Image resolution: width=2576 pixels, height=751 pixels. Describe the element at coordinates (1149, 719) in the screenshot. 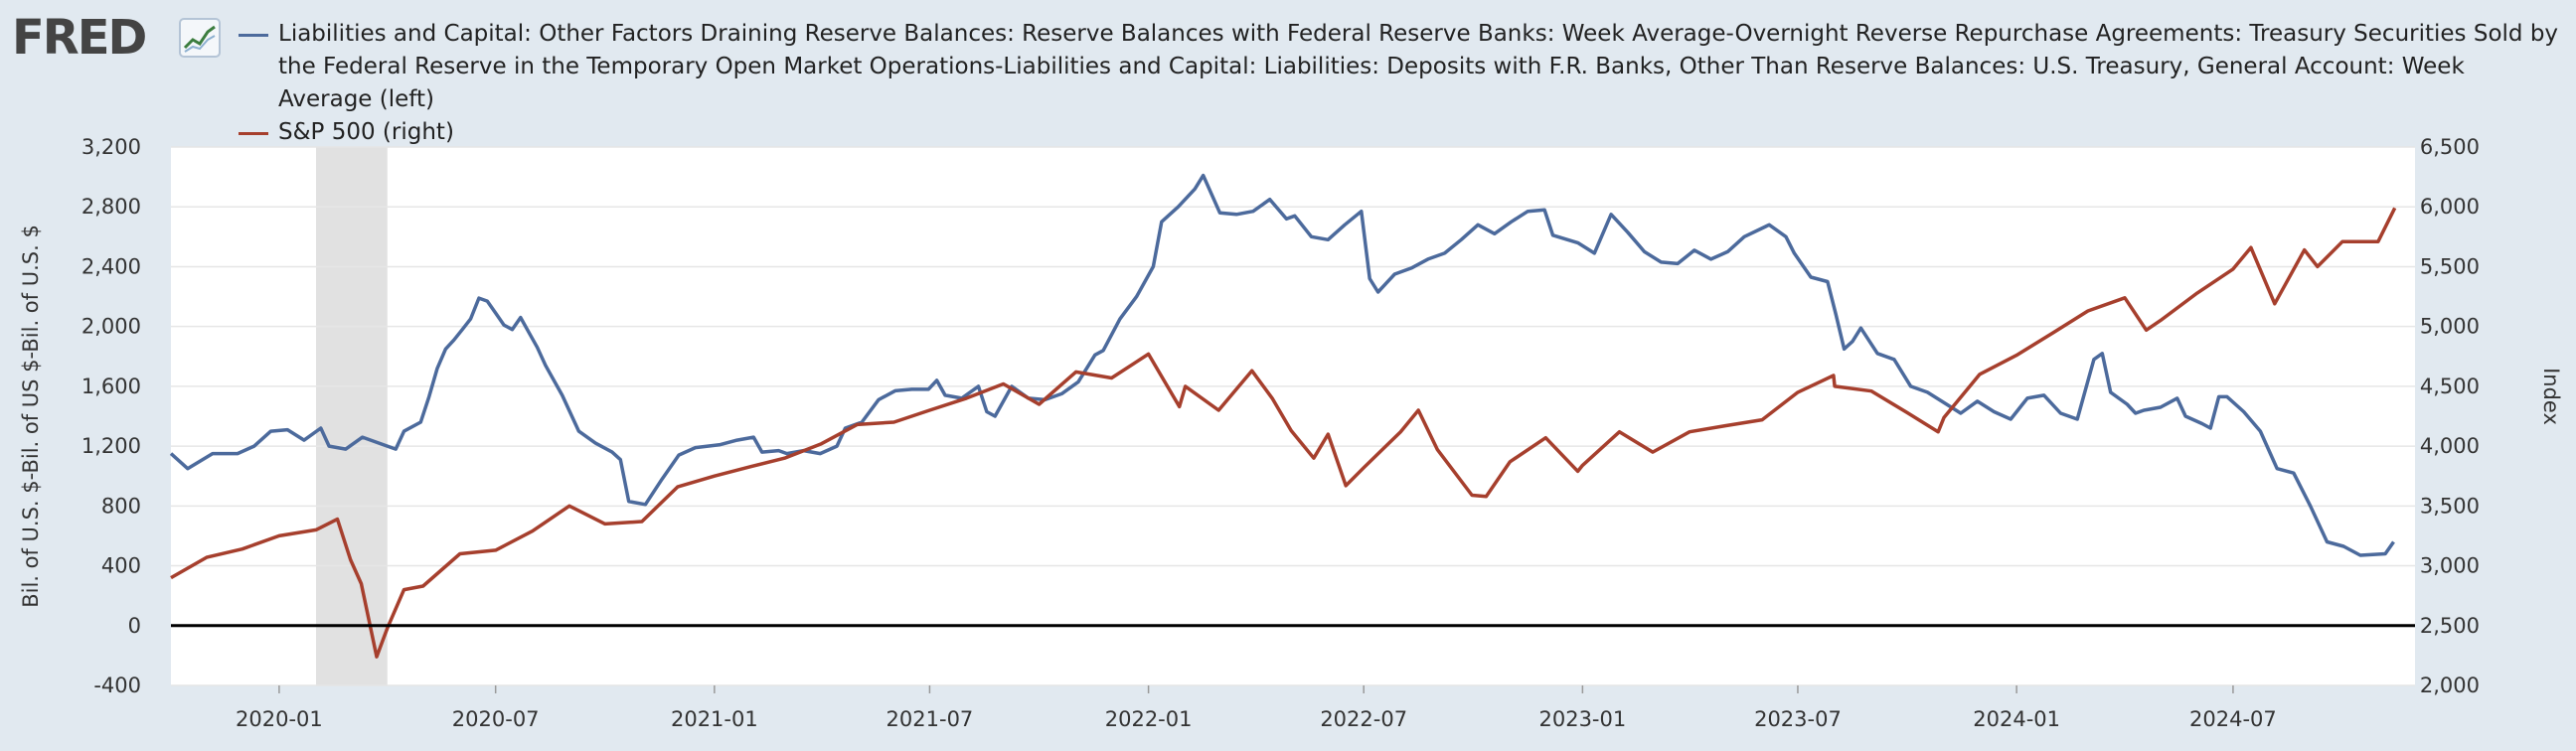

I see `x-tick: 2022-01` at that location.